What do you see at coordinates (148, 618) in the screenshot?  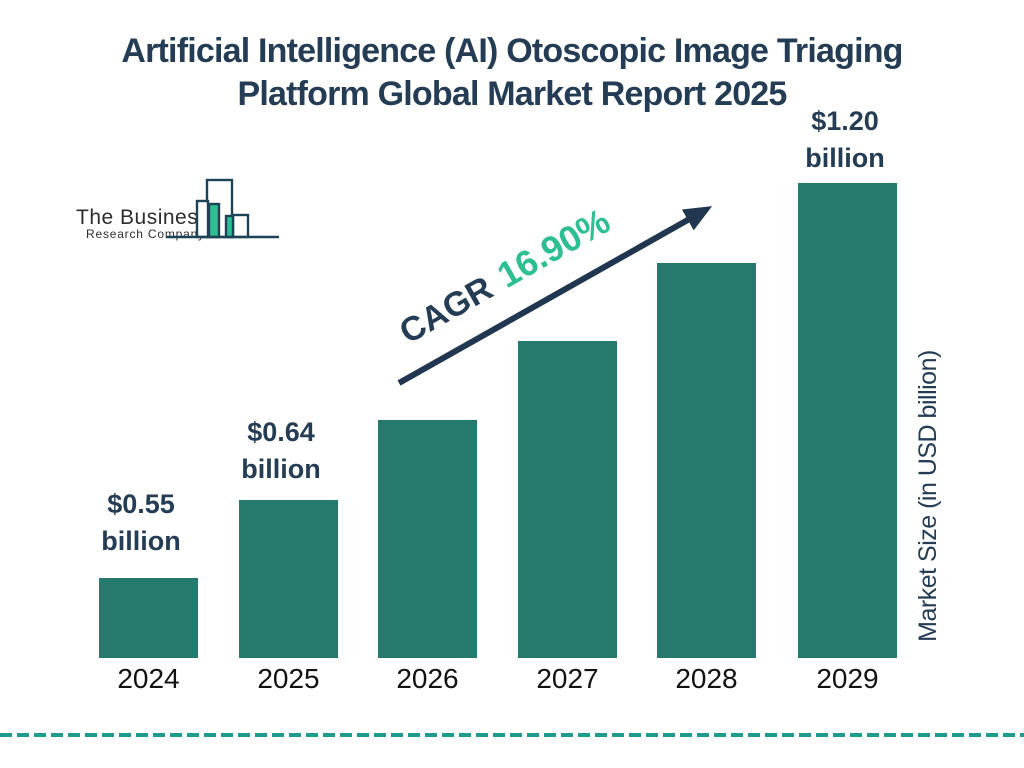 I see `bar-2024` at bounding box center [148, 618].